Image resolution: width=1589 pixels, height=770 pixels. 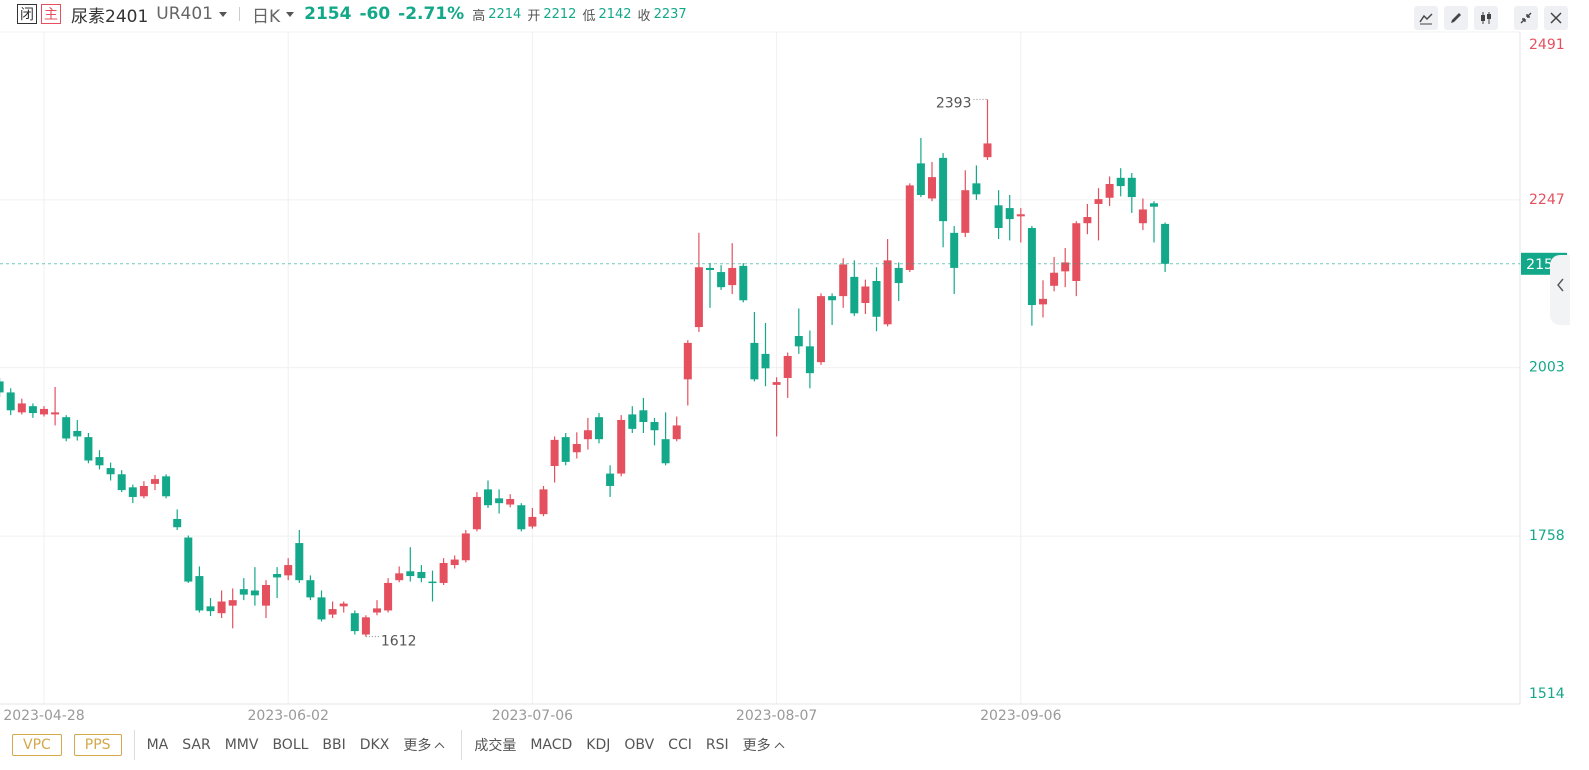 I want to click on icon, so click(x=1526, y=18).